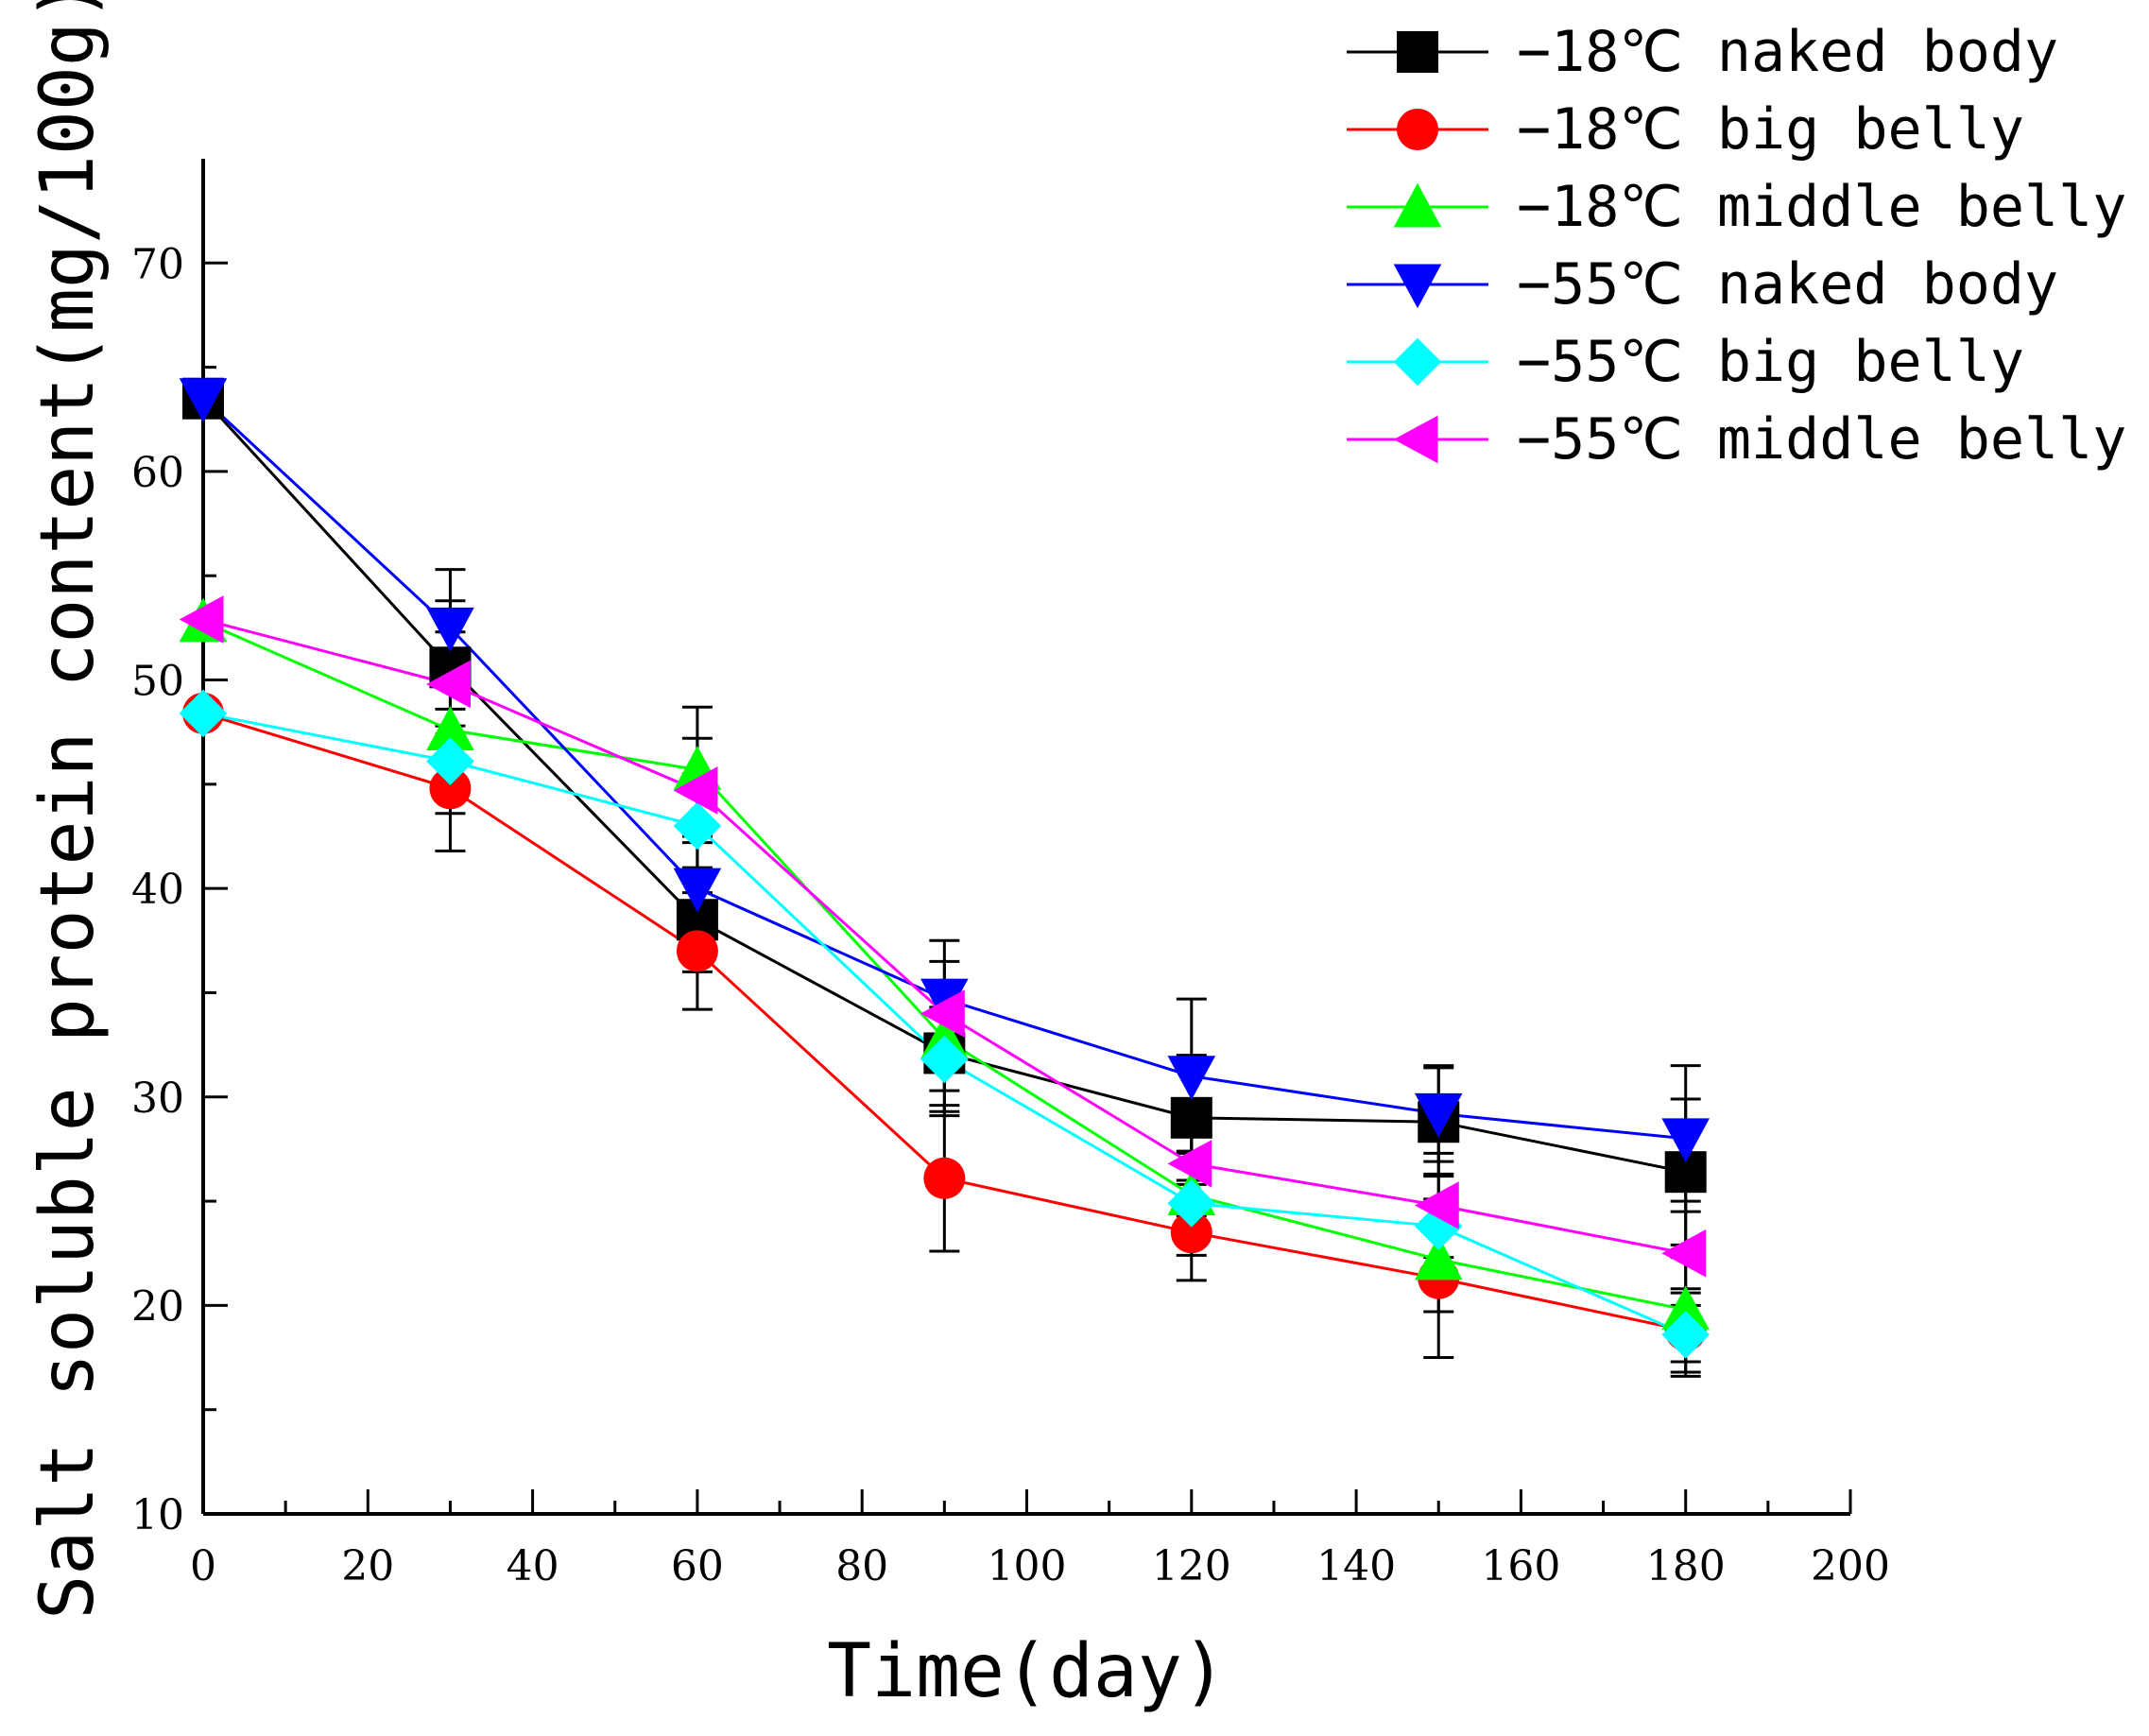 The width and height of the screenshot is (2149, 1736). I want to click on y-tick-label: 50, so click(157, 682).